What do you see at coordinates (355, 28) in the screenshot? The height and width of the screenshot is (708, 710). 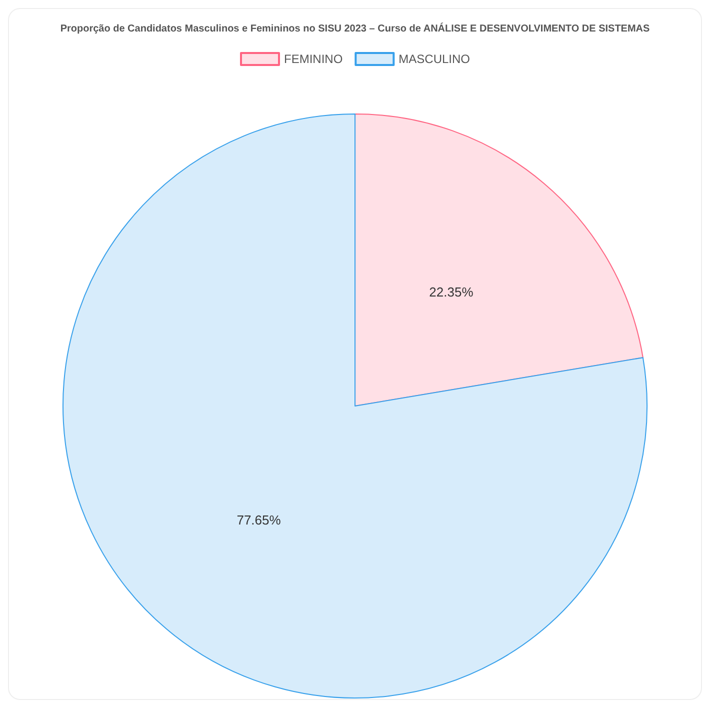 I see `chart-title: Proporção de Candidatos Masculinos e Femininos no SISU 2023 – Curso de ANÁLISE E DESENVOLVIMENTO DE SISTEMAS` at bounding box center [355, 28].